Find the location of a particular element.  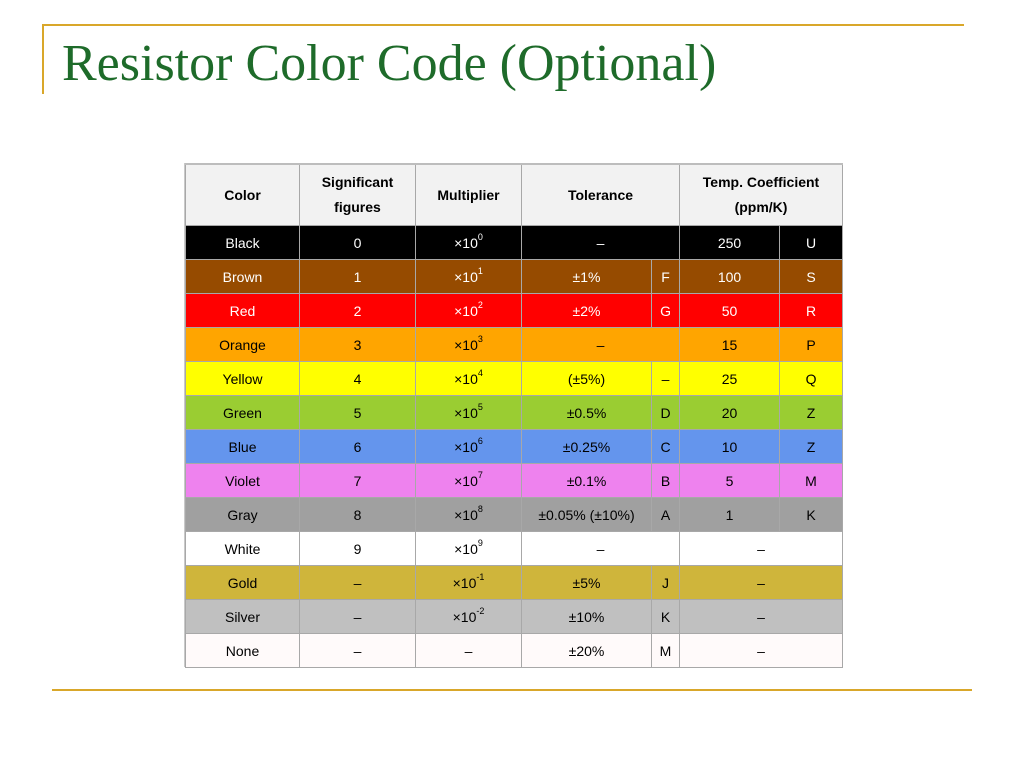

multiplier-exponent: 4 is located at coordinates (480, 372).